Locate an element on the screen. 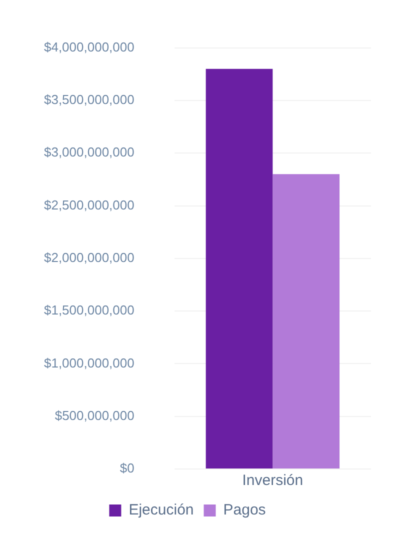  legend-label: Pagos is located at coordinates (244, 510).